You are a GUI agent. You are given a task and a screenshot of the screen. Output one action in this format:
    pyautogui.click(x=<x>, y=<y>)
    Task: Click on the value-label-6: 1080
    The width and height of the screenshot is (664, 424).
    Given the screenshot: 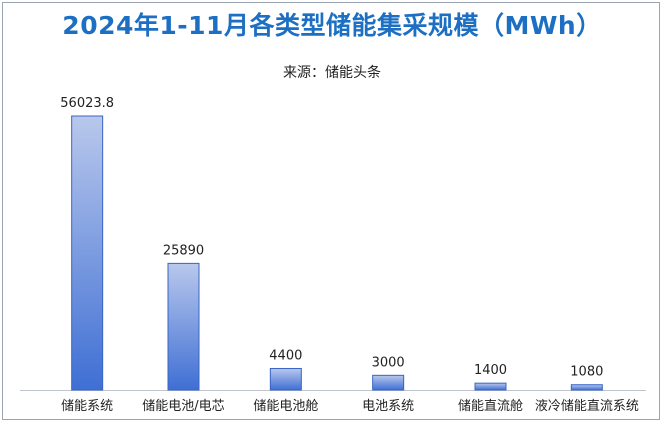 What is the action you would take?
    pyautogui.click(x=586, y=372)
    